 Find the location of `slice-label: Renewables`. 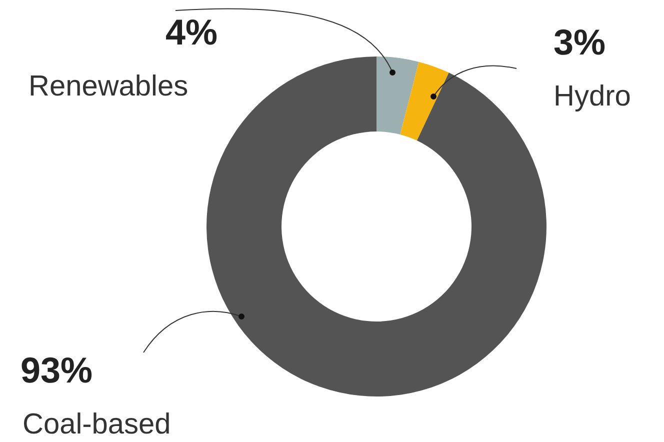

slice-label: Renewables is located at coordinates (108, 86).